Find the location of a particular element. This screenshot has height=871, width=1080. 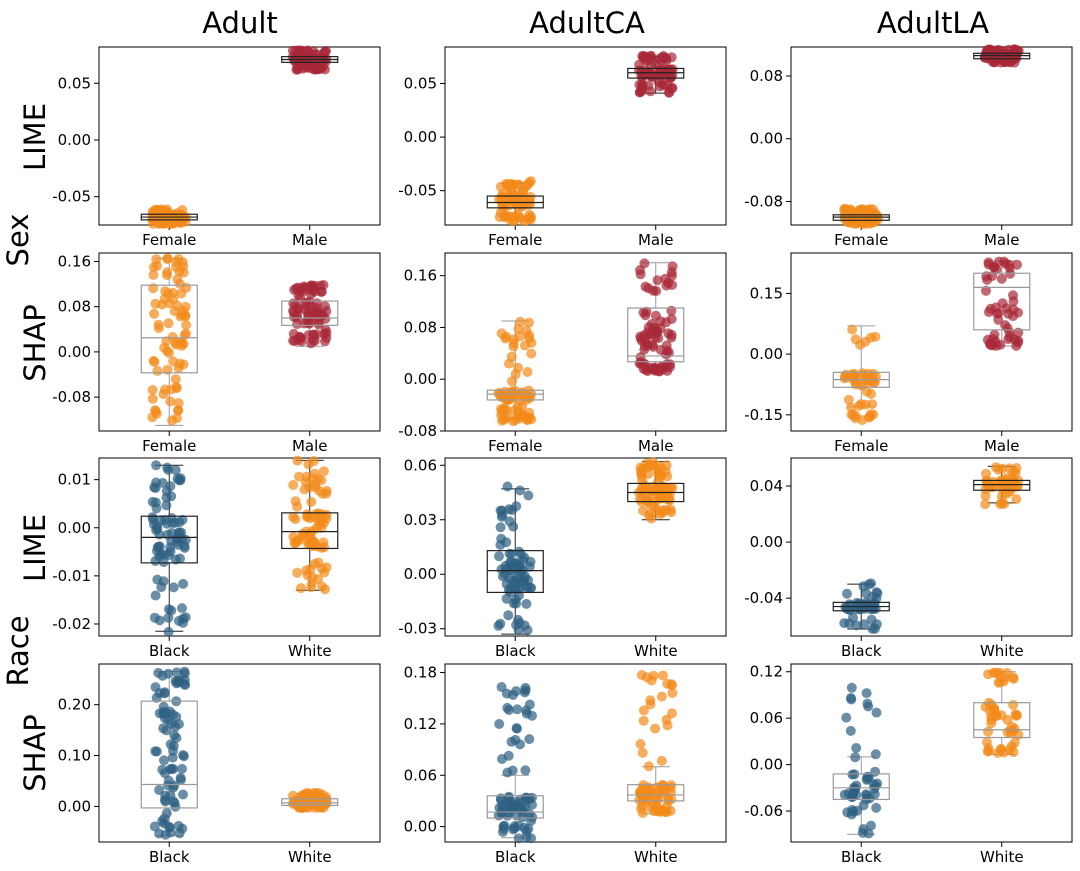

panel-adultla-race-shap: -0.06 0.00 0.06 0.12 Black White is located at coordinates (908, 764).